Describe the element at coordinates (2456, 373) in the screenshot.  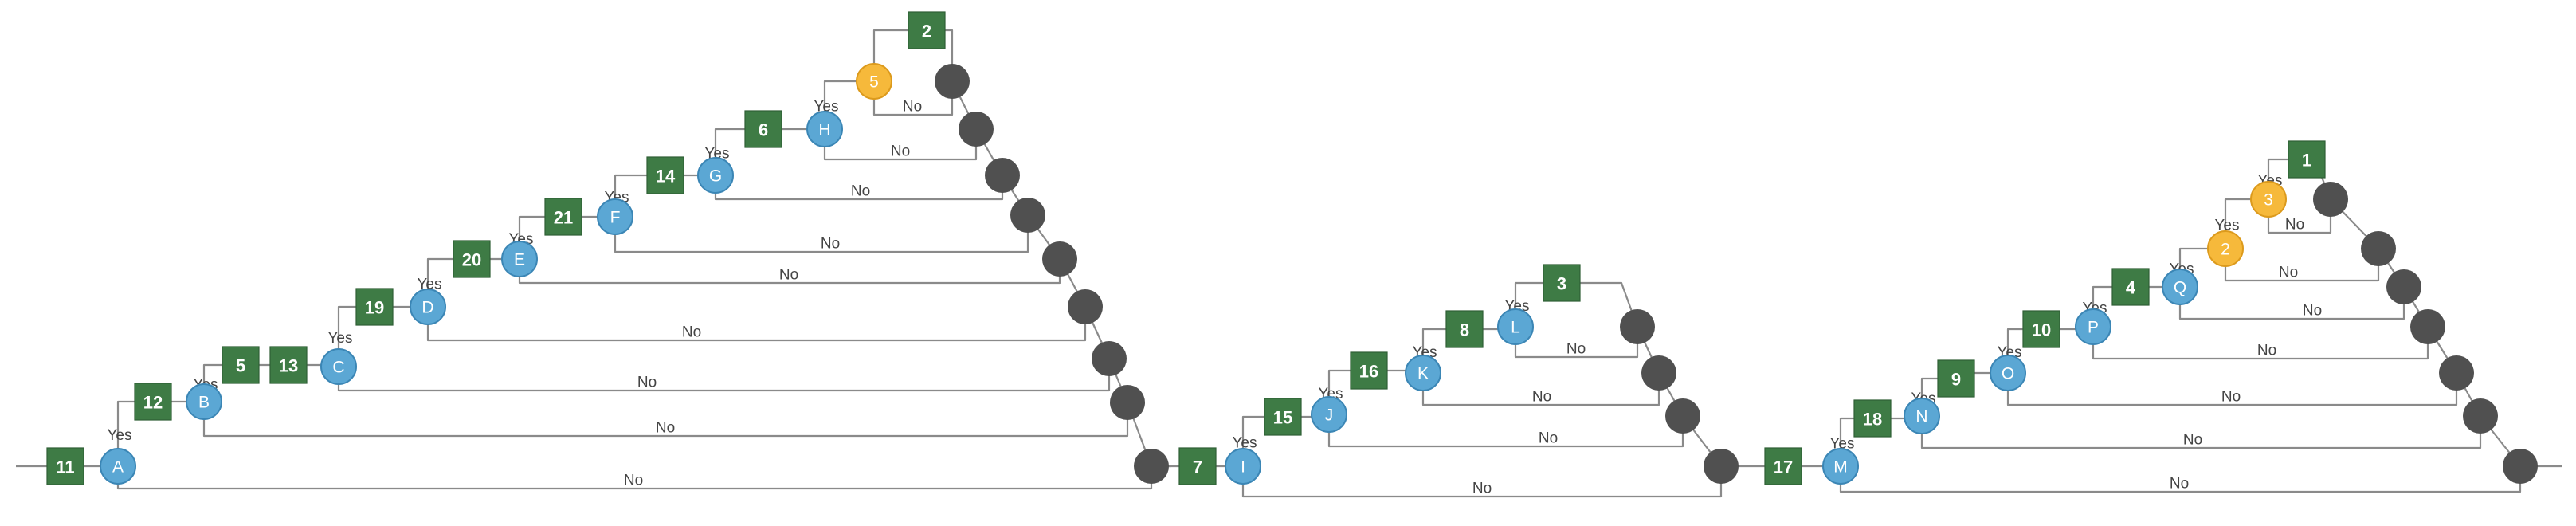
I see `junction-o` at that location.